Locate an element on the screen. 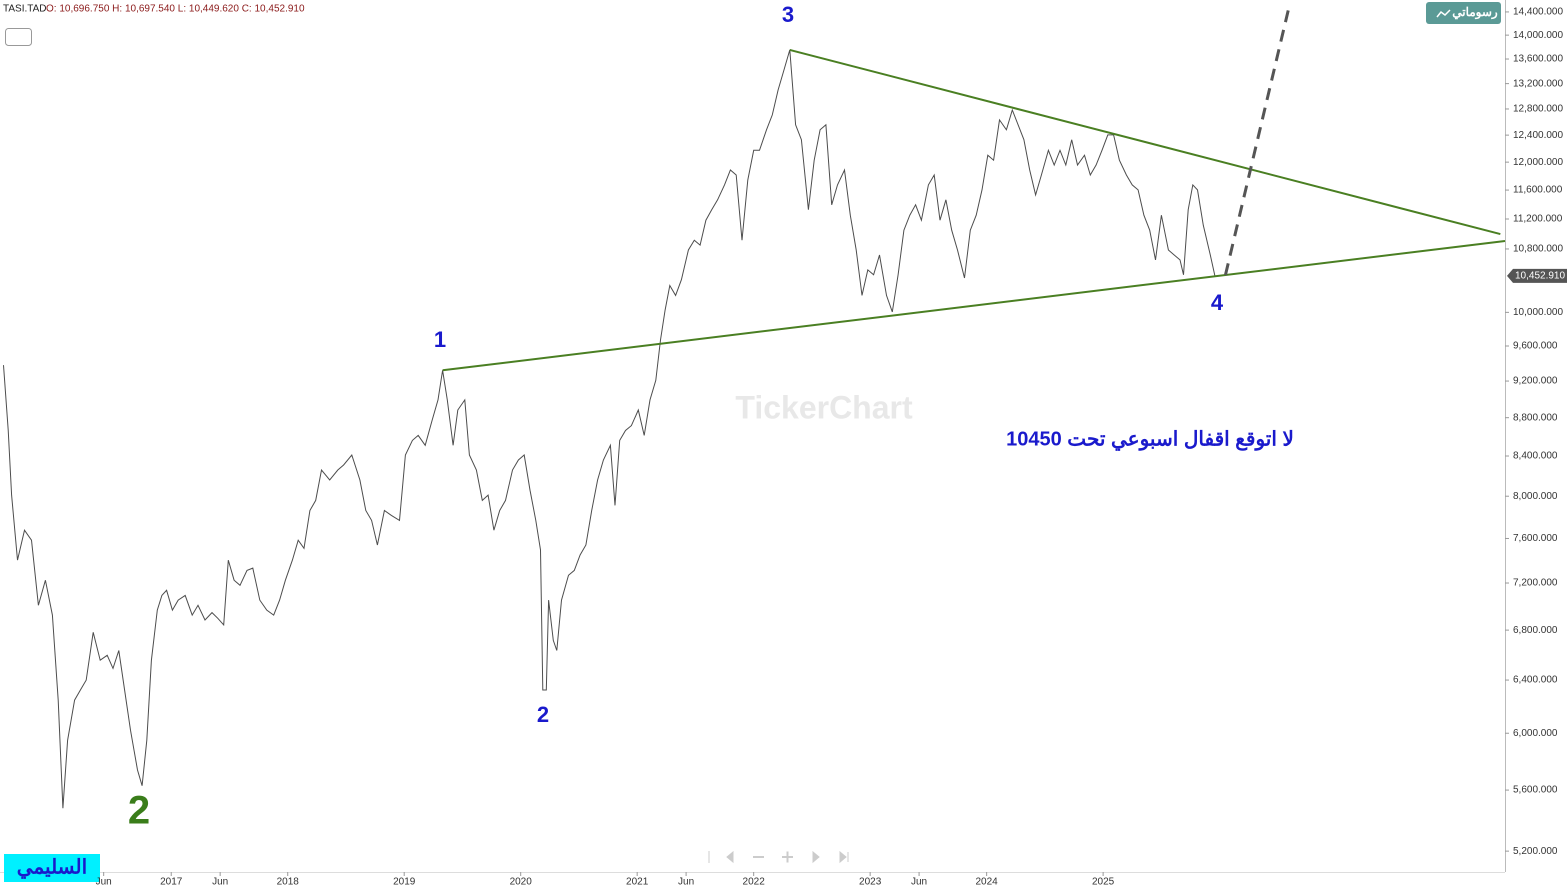  author-tag-box is located at coordinates (52, 868).